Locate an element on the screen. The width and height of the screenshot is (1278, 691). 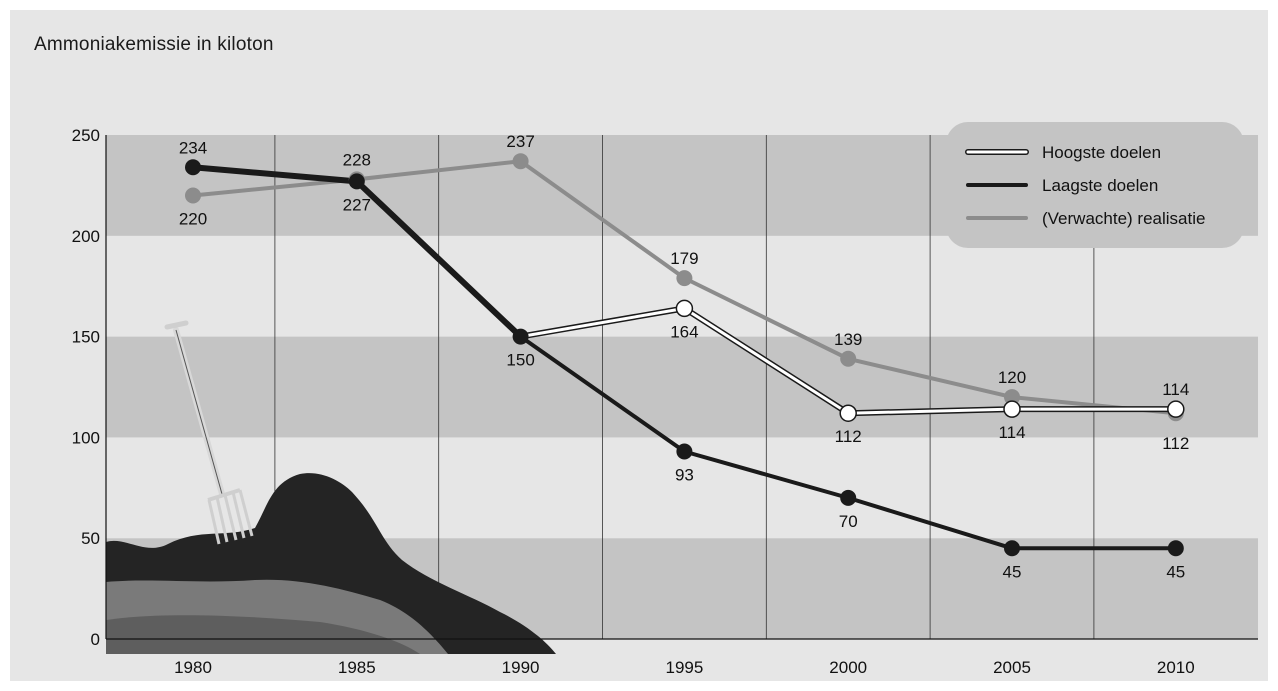
data-label-real: 220 is located at coordinates (193, 218).